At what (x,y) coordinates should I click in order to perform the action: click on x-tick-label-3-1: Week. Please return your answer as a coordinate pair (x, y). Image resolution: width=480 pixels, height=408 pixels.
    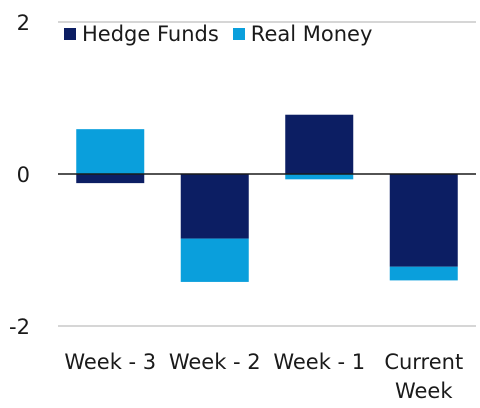
    Looking at the image, I should click on (424, 391).